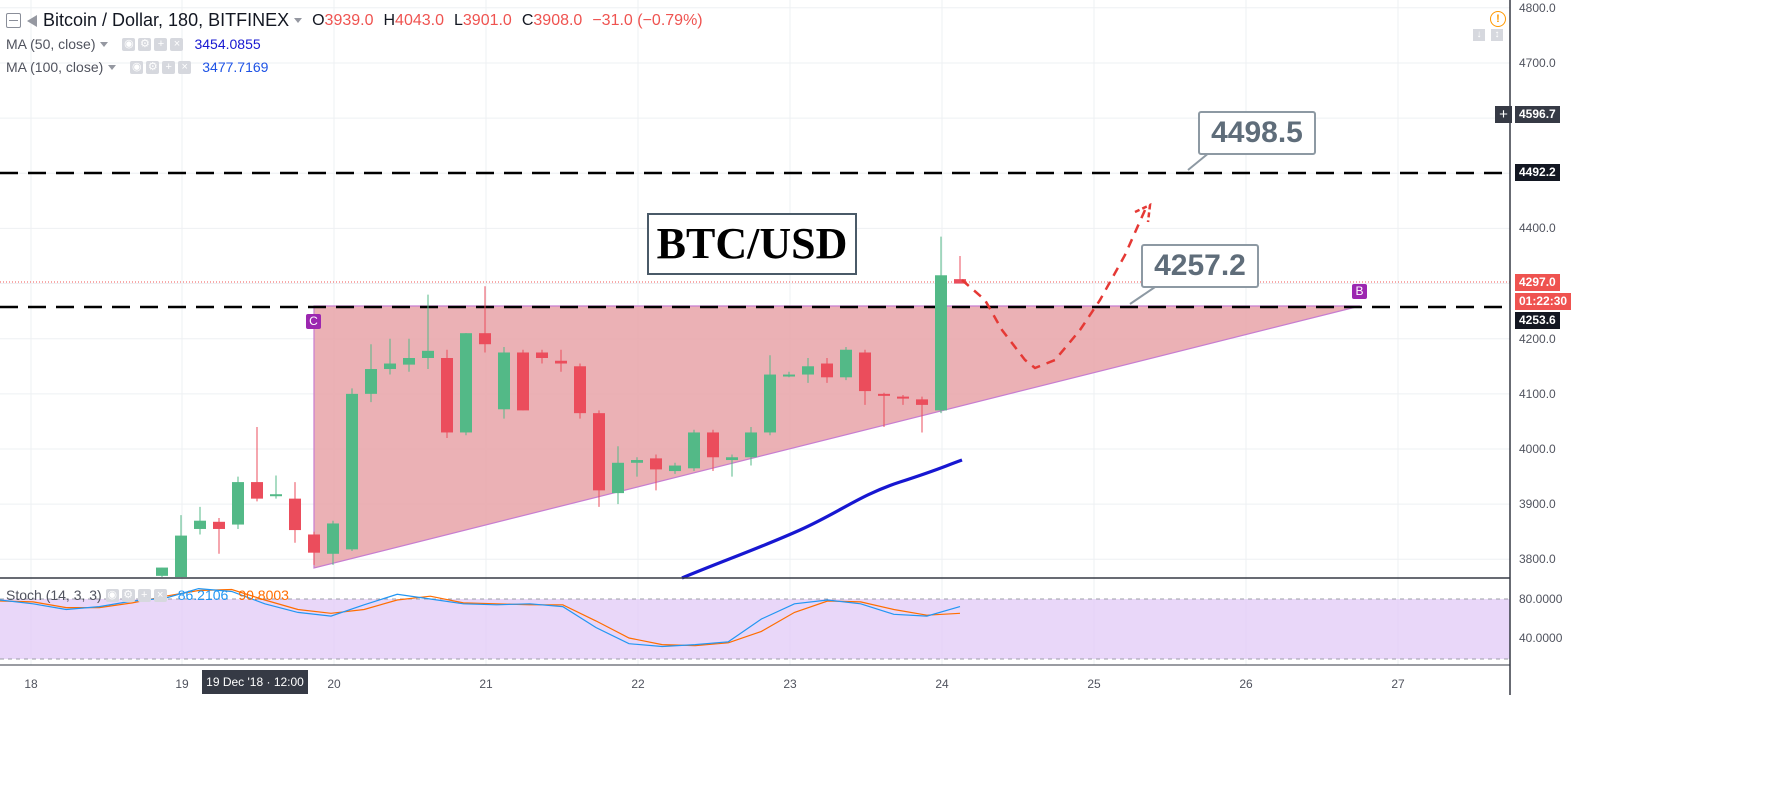  What do you see at coordinates (1537, 62) in the screenshot?
I see `price-axis-label: 4700.0` at bounding box center [1537, 62].